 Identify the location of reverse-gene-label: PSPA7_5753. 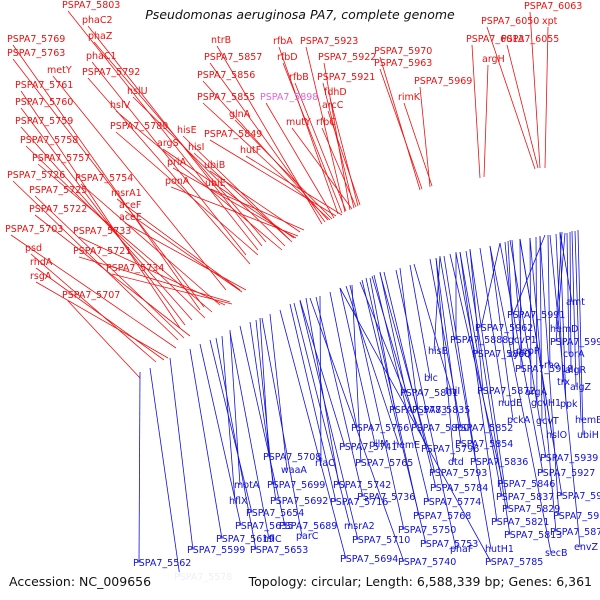
(449, 544).